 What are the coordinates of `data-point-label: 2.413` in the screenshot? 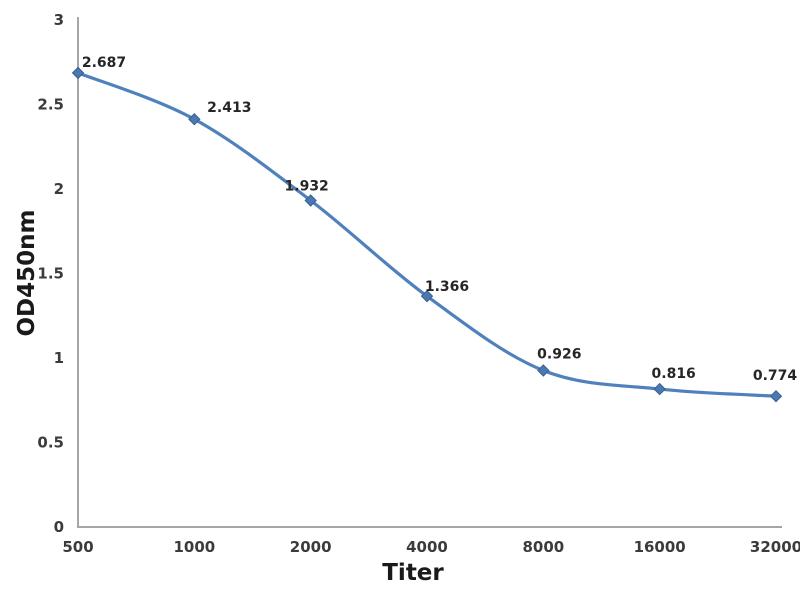 It's located at (229, 108).